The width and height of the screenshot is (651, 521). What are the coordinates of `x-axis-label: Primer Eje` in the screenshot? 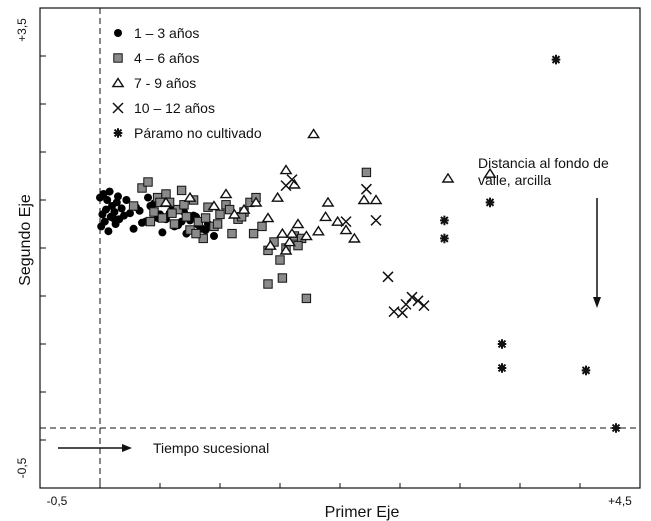 It's located at (362, 512).